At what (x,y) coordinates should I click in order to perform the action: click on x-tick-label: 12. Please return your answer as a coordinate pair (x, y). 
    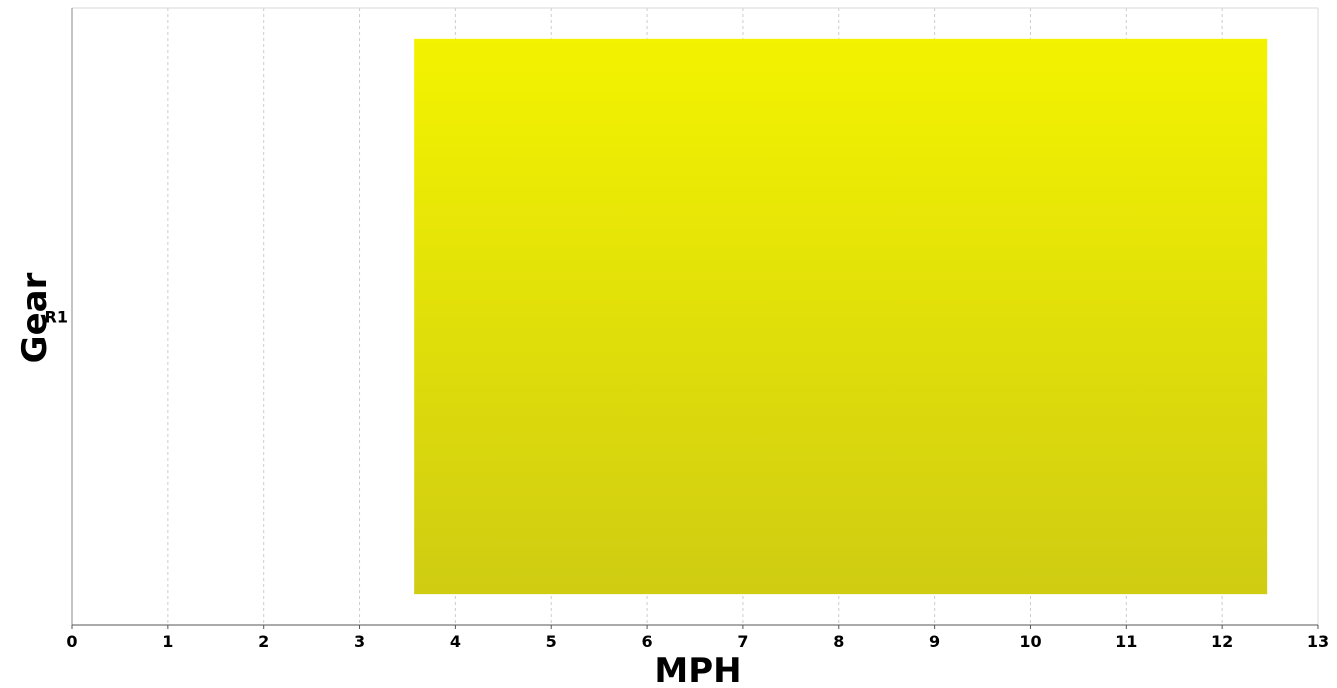
    Looking at the image, I should click on (1222, 641).